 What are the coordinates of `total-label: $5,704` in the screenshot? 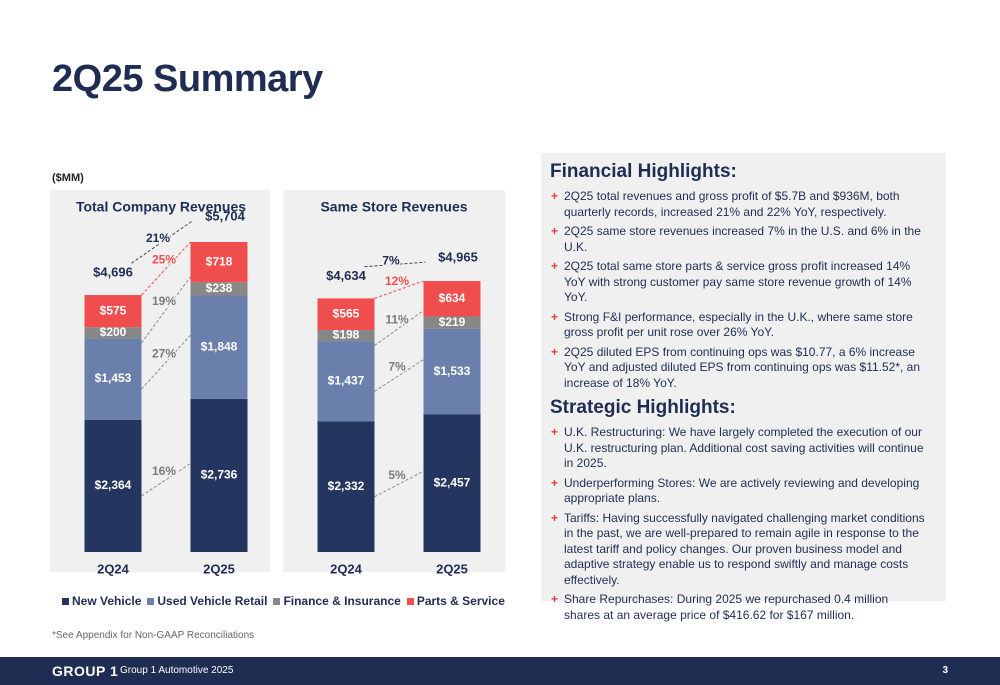 It's located at (225, 215).